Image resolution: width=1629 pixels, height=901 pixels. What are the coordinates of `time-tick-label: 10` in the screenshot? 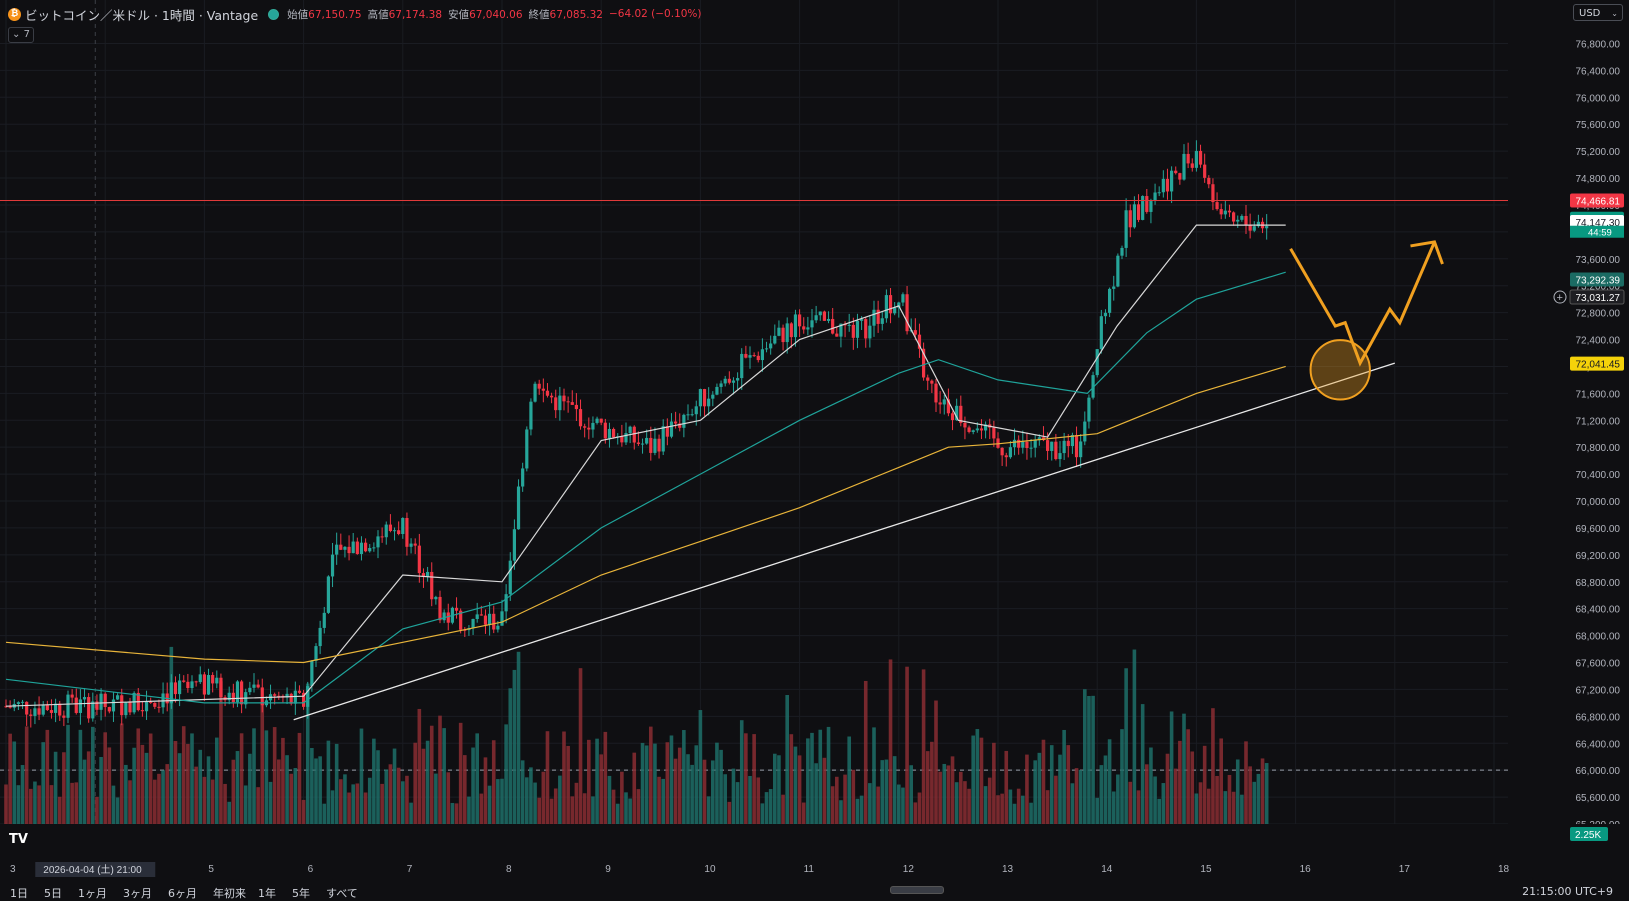 It's located at (710, 869).